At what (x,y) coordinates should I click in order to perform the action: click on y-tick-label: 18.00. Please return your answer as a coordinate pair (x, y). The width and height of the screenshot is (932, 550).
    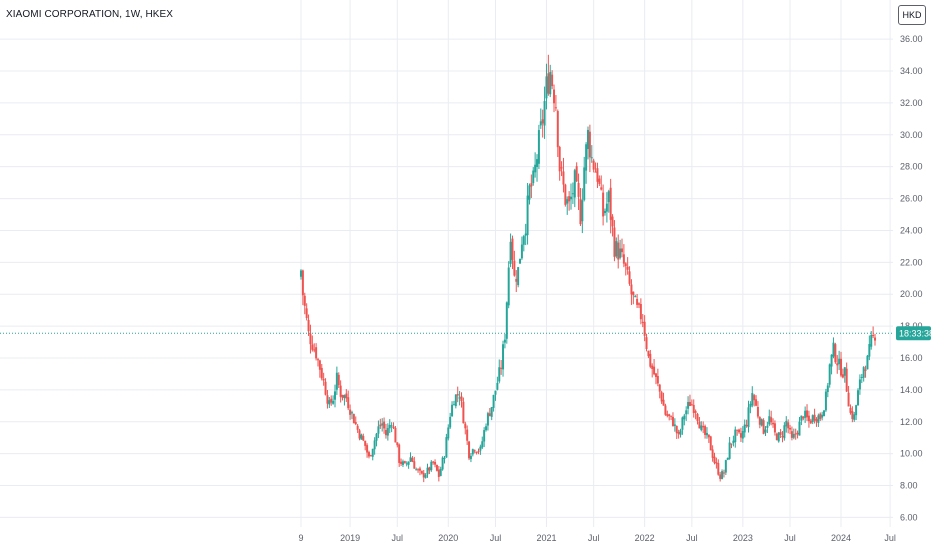
    Looking at the image, I should click on (911, 326).